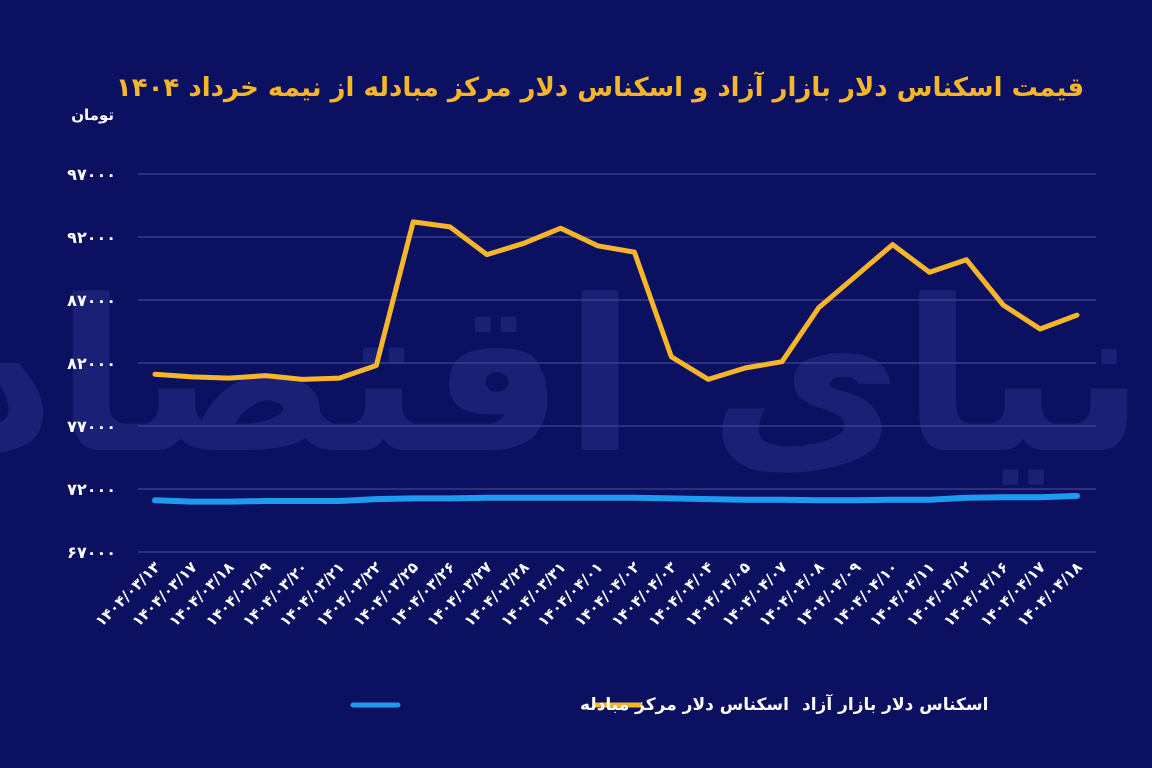 This screenshot has height=768, width=1152. Describe the element at coordinates (91, 552) in the screenshot. I see `y-tick-label: ۶۷۰۰۰` at that location.